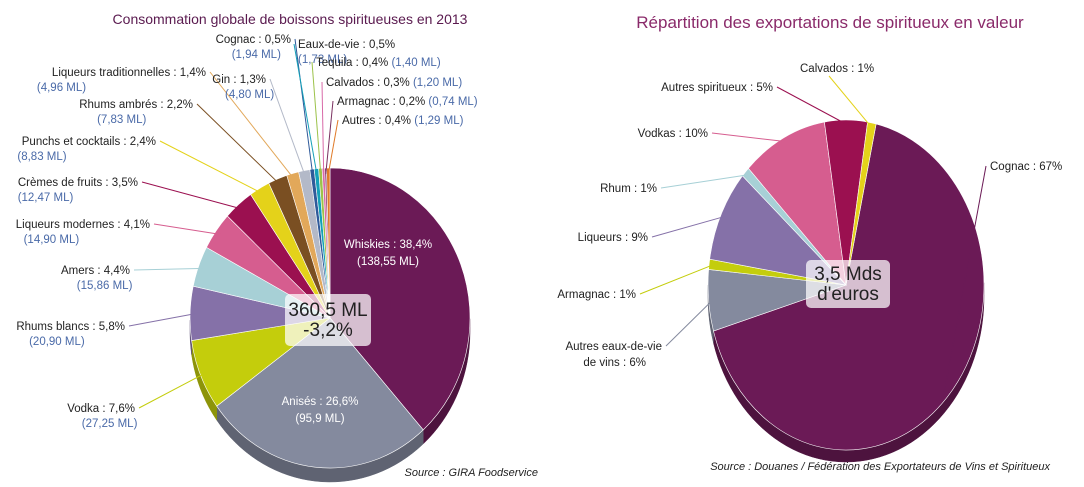  What do you see at coordinates (239, 80) in the screenshot?
I see `chart1-gin-label: Gin : 1,3%` at bounding box center [239, 80].